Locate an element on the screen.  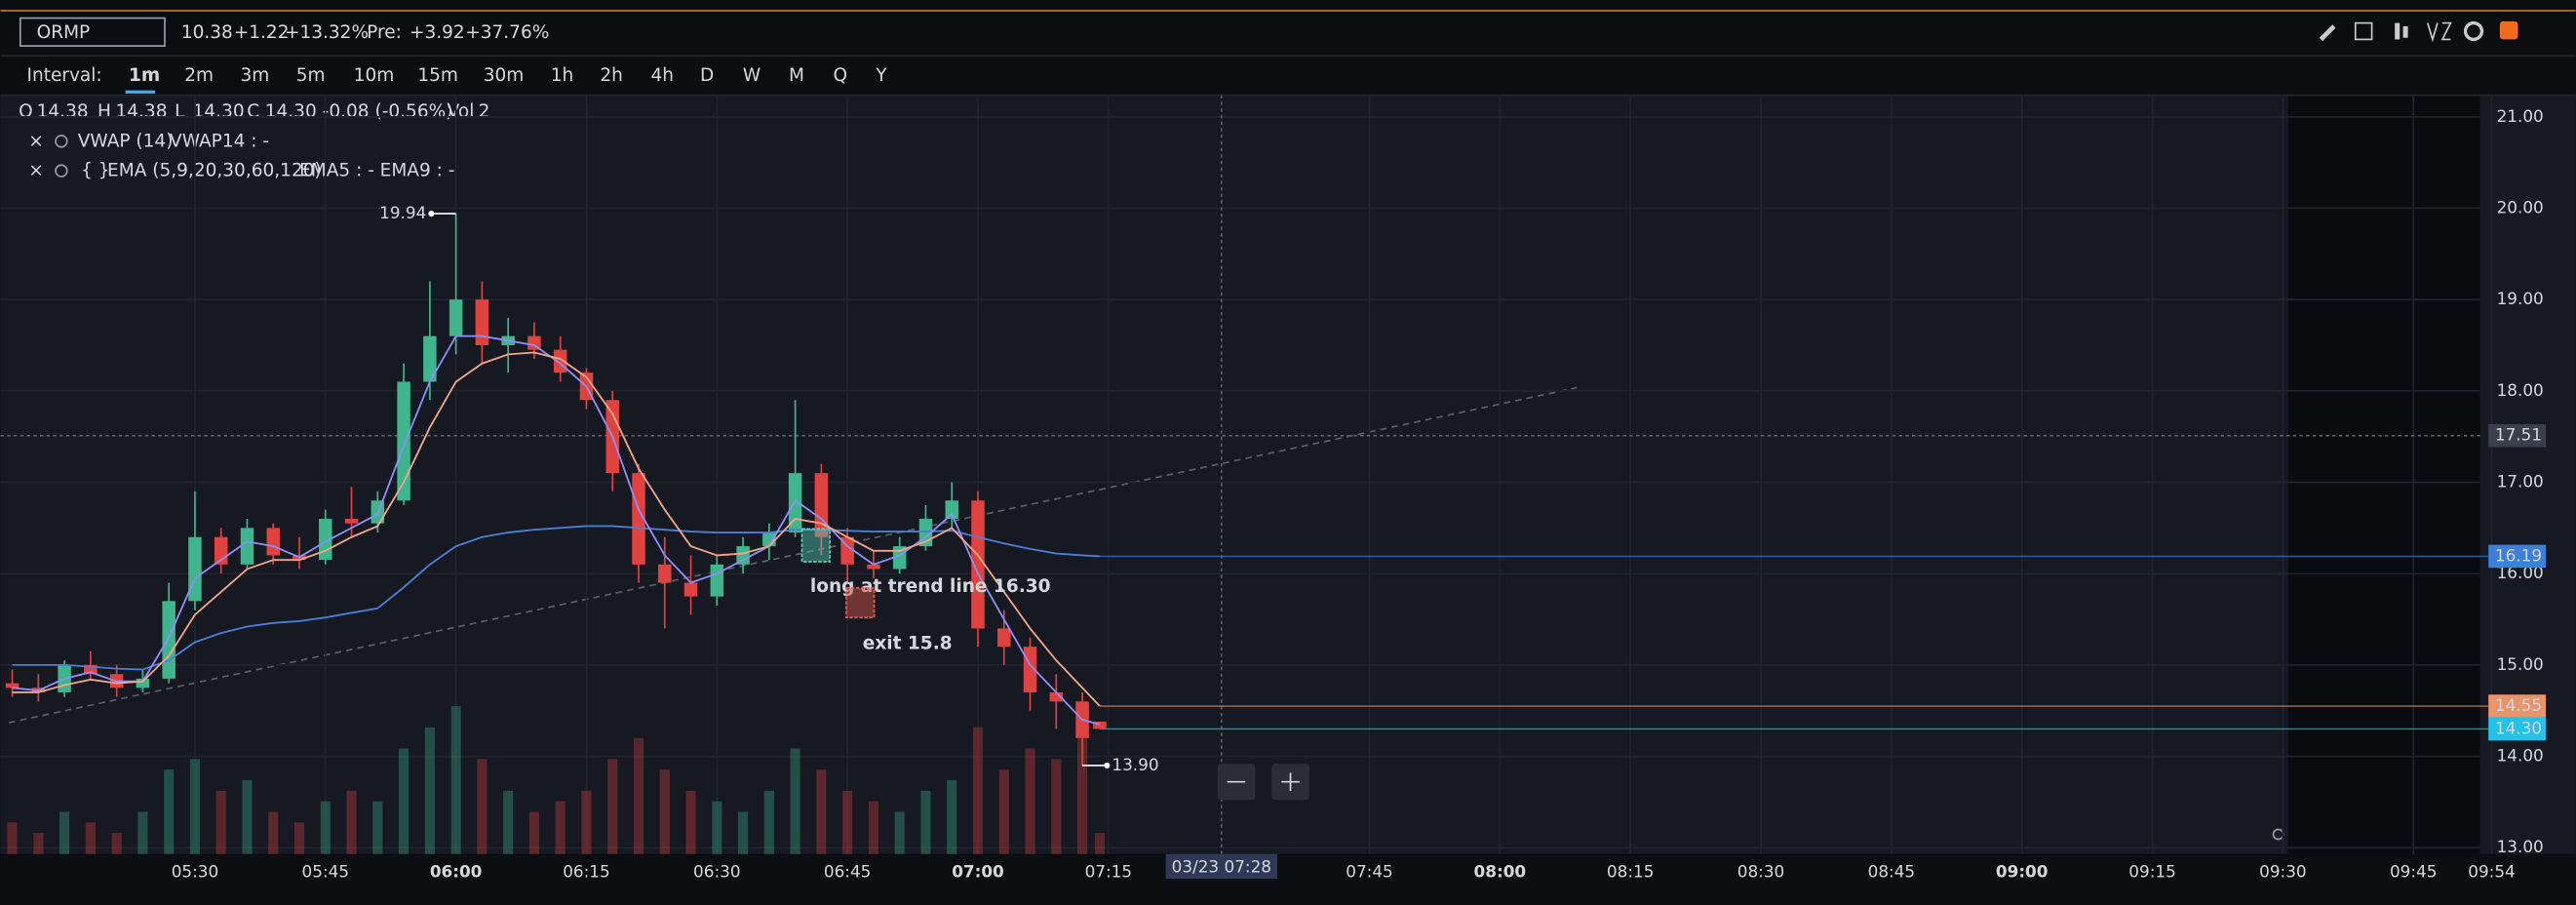
ohlc-label: O is located at coordinates (26, 111).